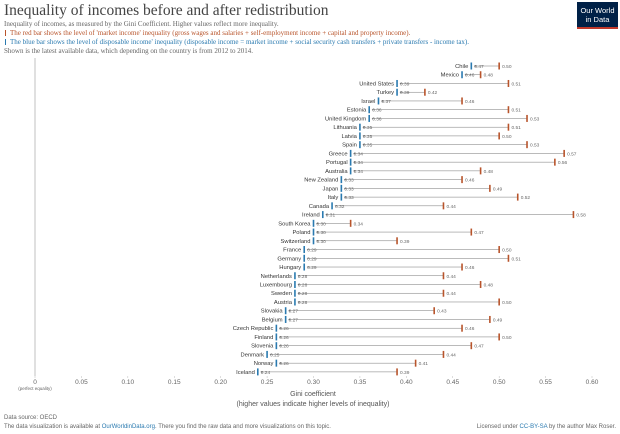 This screenshot has height=434, width=620. I want to click on footer-link: OurWorldinData.org, so click(128, 427).